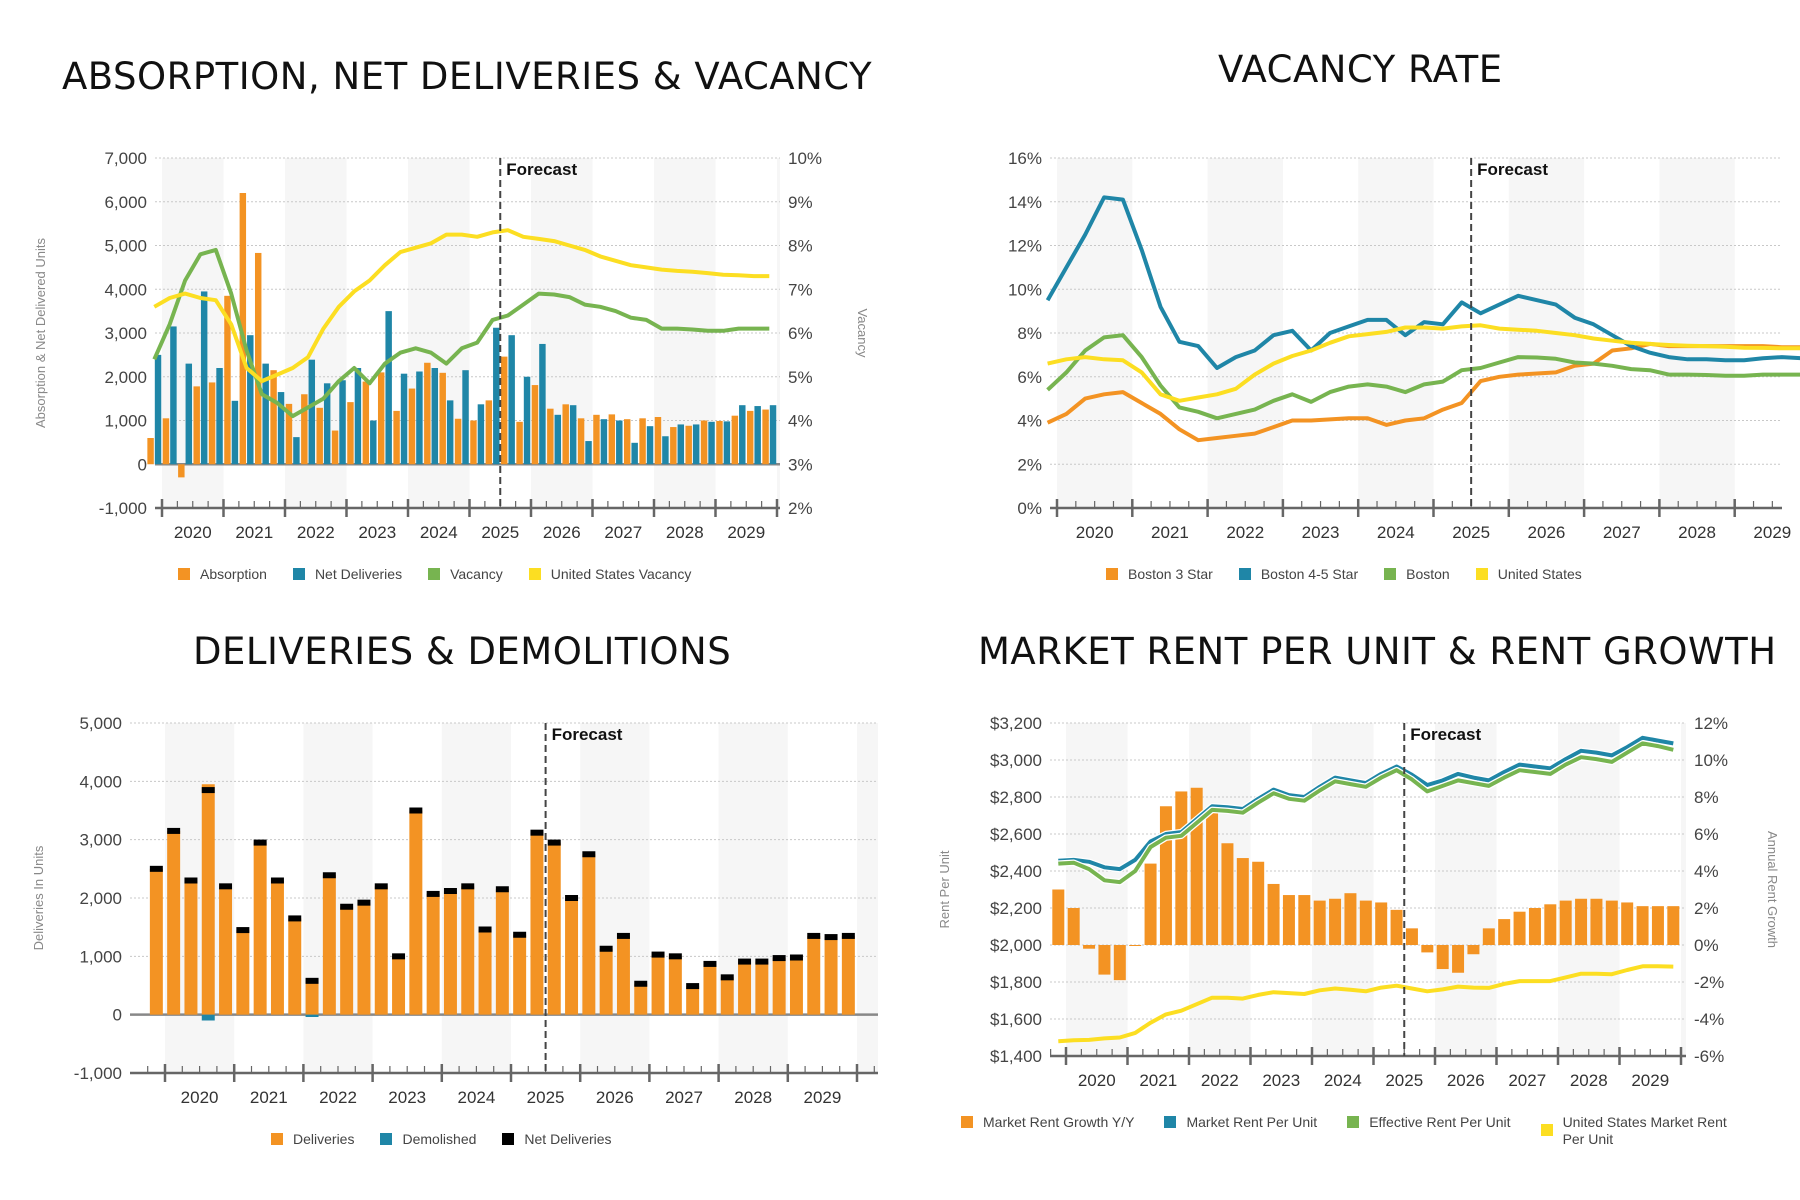 This screenshot has height=1200, width=1800. I want to click on legend-item-us-vacancy: United States Vacancy, so click(609, 574).